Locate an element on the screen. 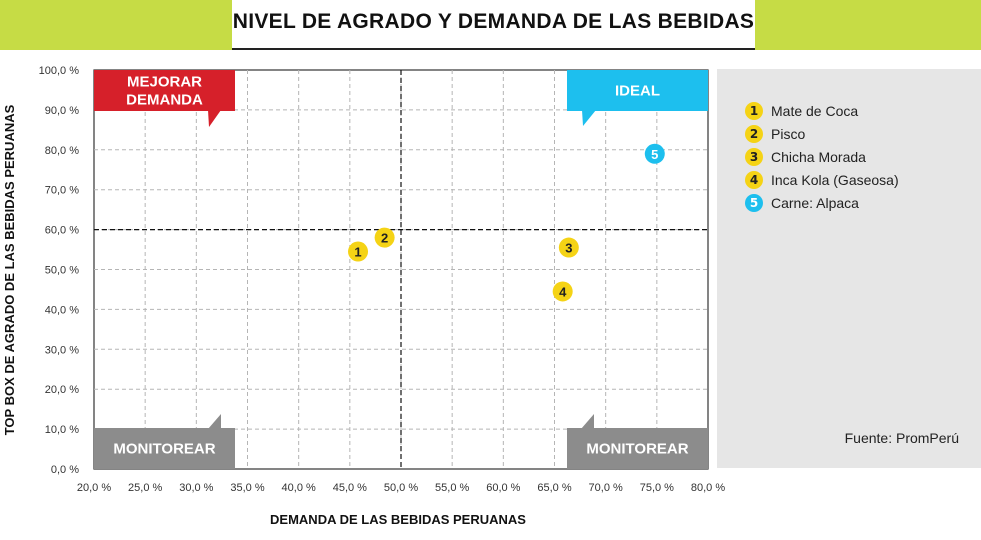  title-box: NIVEL DE AGRADO Y DEMANDA DE LAS BEBIDAS is located at coordinates (493, 25).